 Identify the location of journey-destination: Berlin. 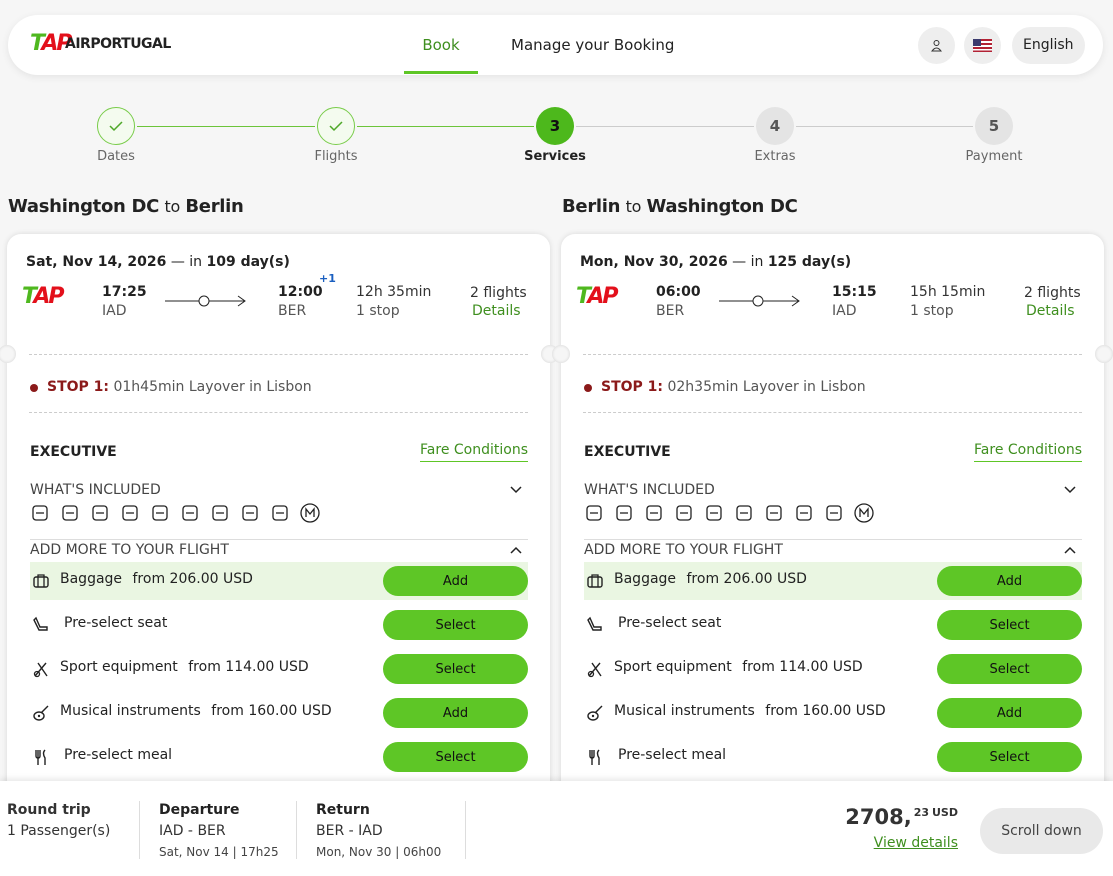
(214, 206).